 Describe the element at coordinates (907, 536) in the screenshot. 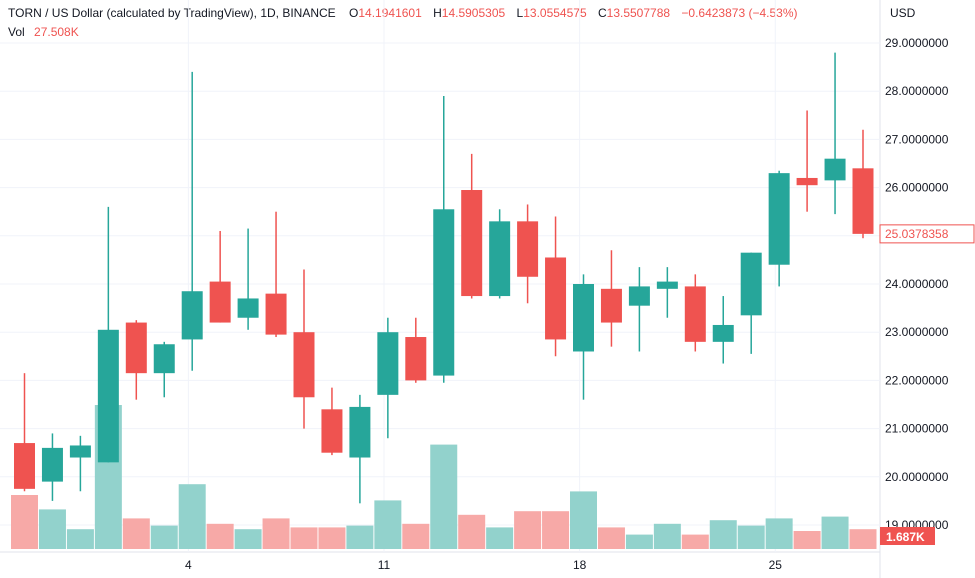

I see `last-volume-tag` at that location.